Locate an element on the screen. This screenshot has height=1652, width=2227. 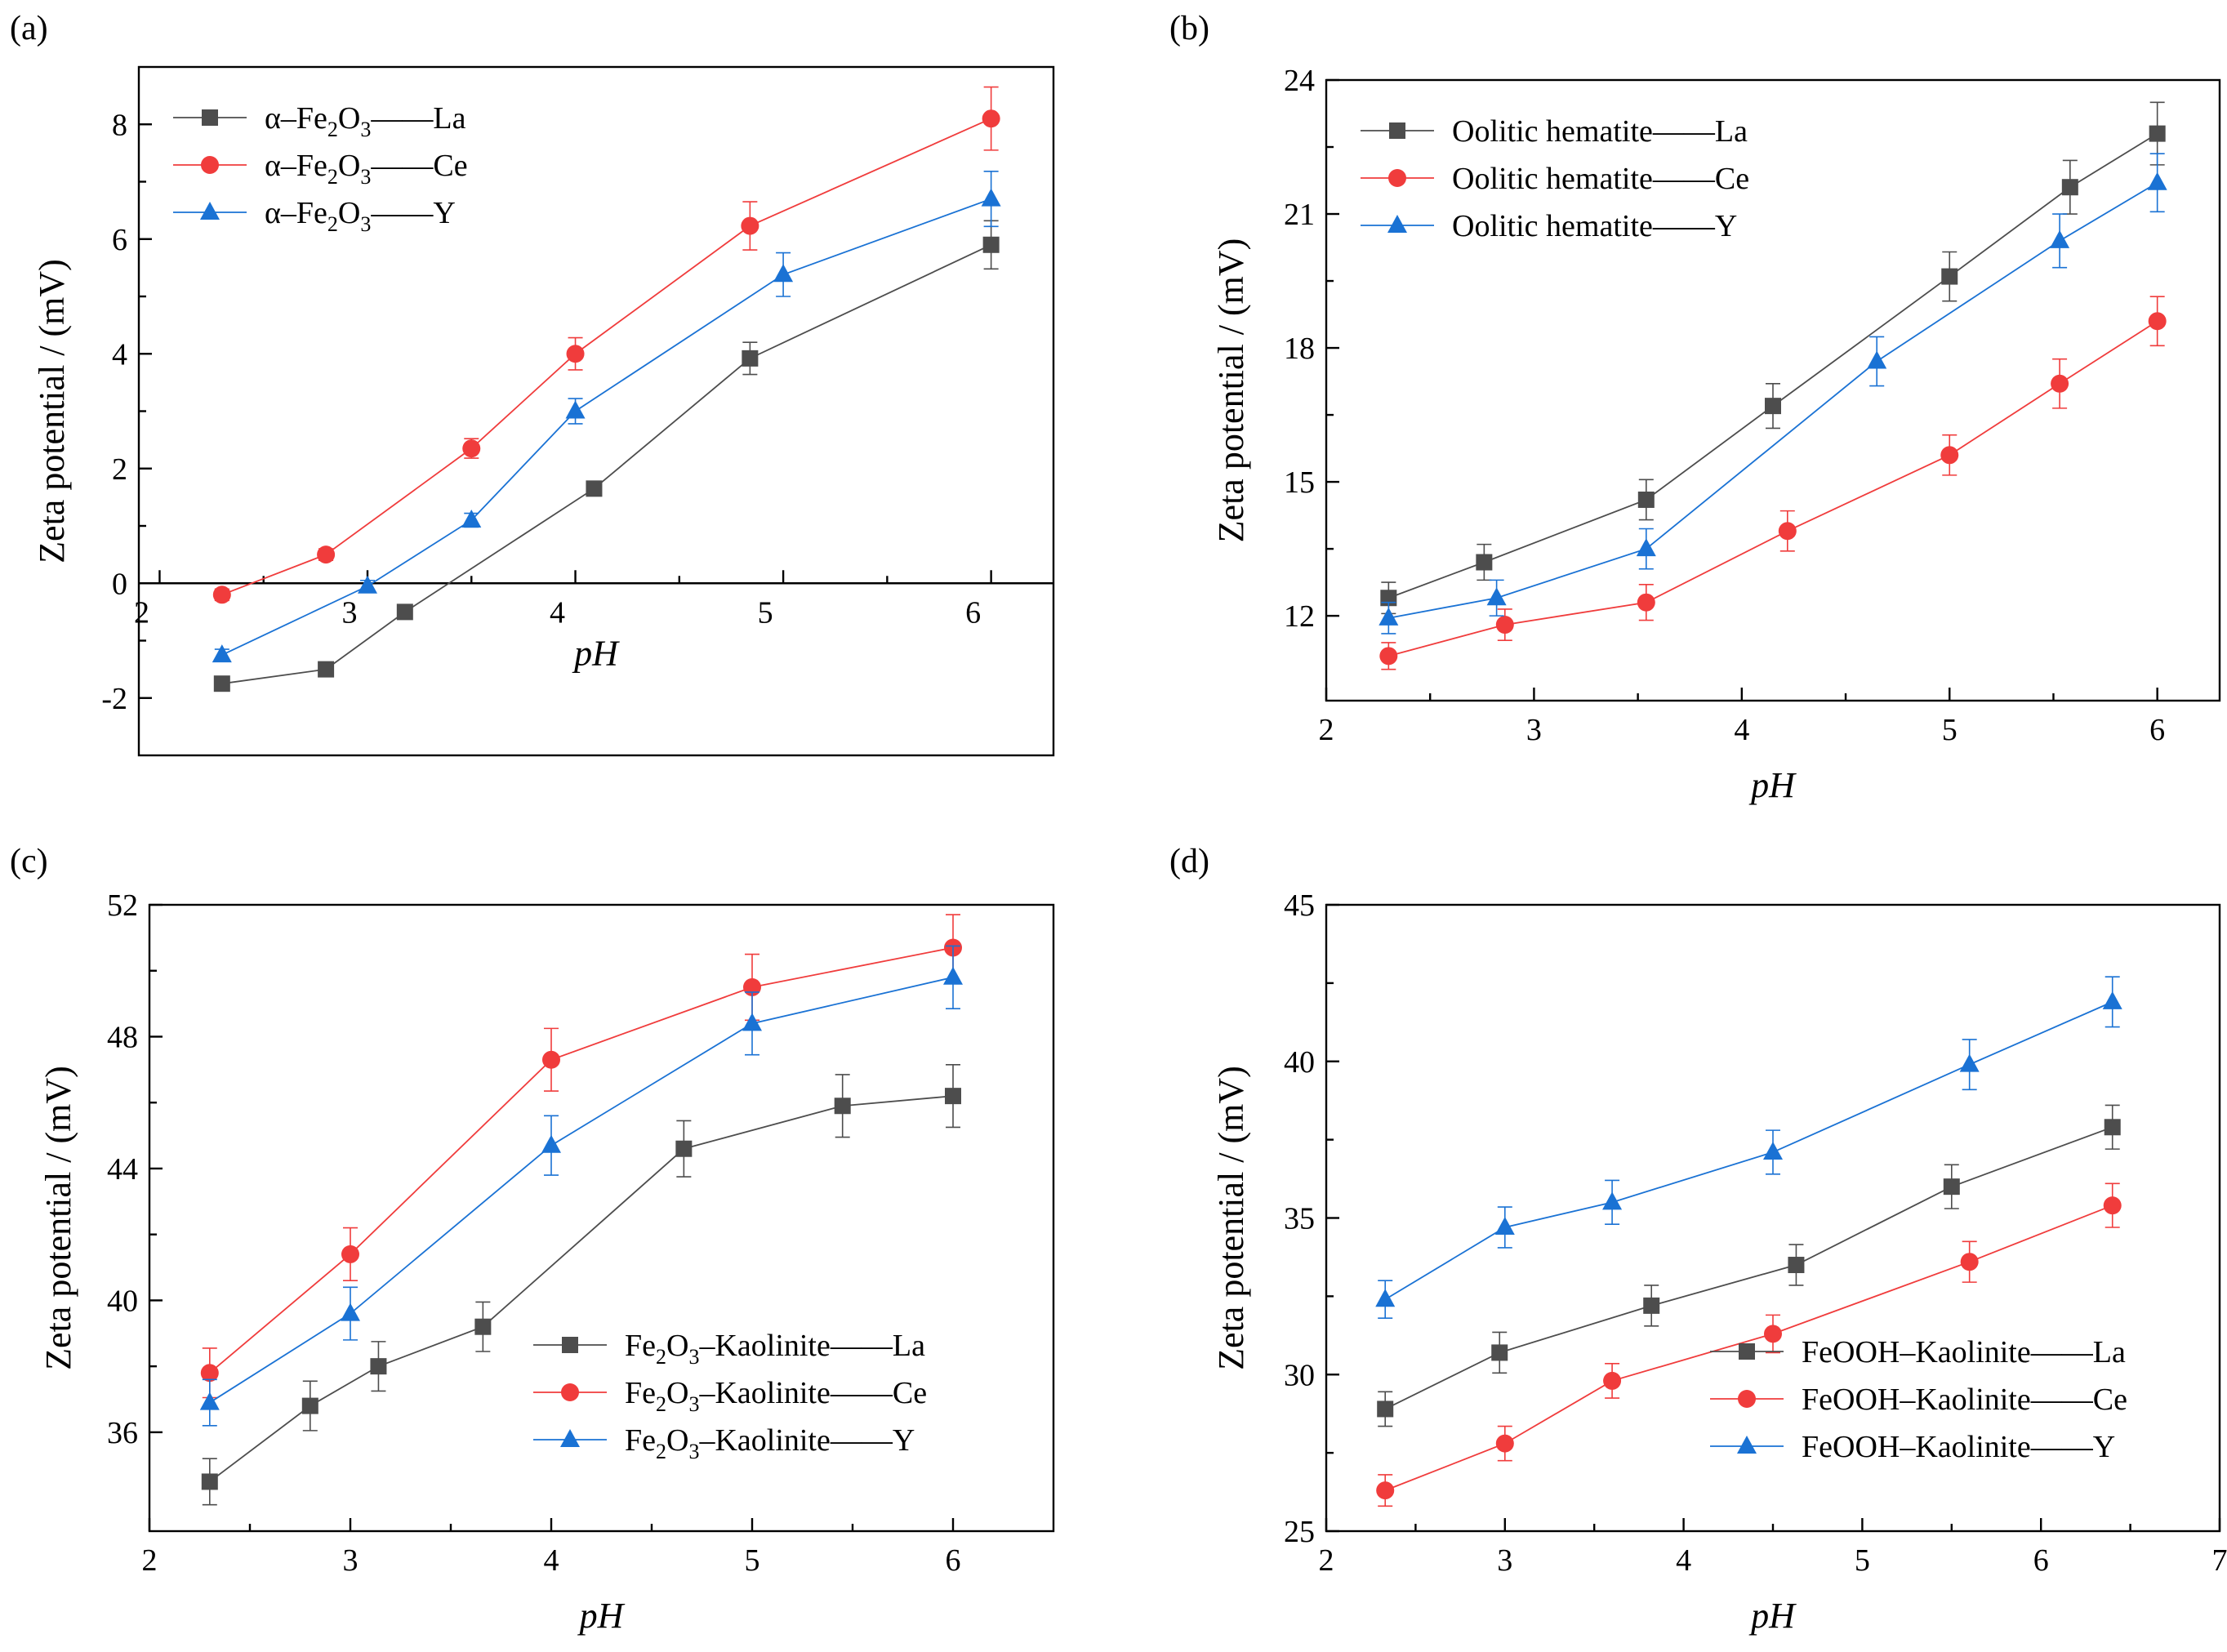
y-tick-label: 6 is located at coordinates (119, 240).